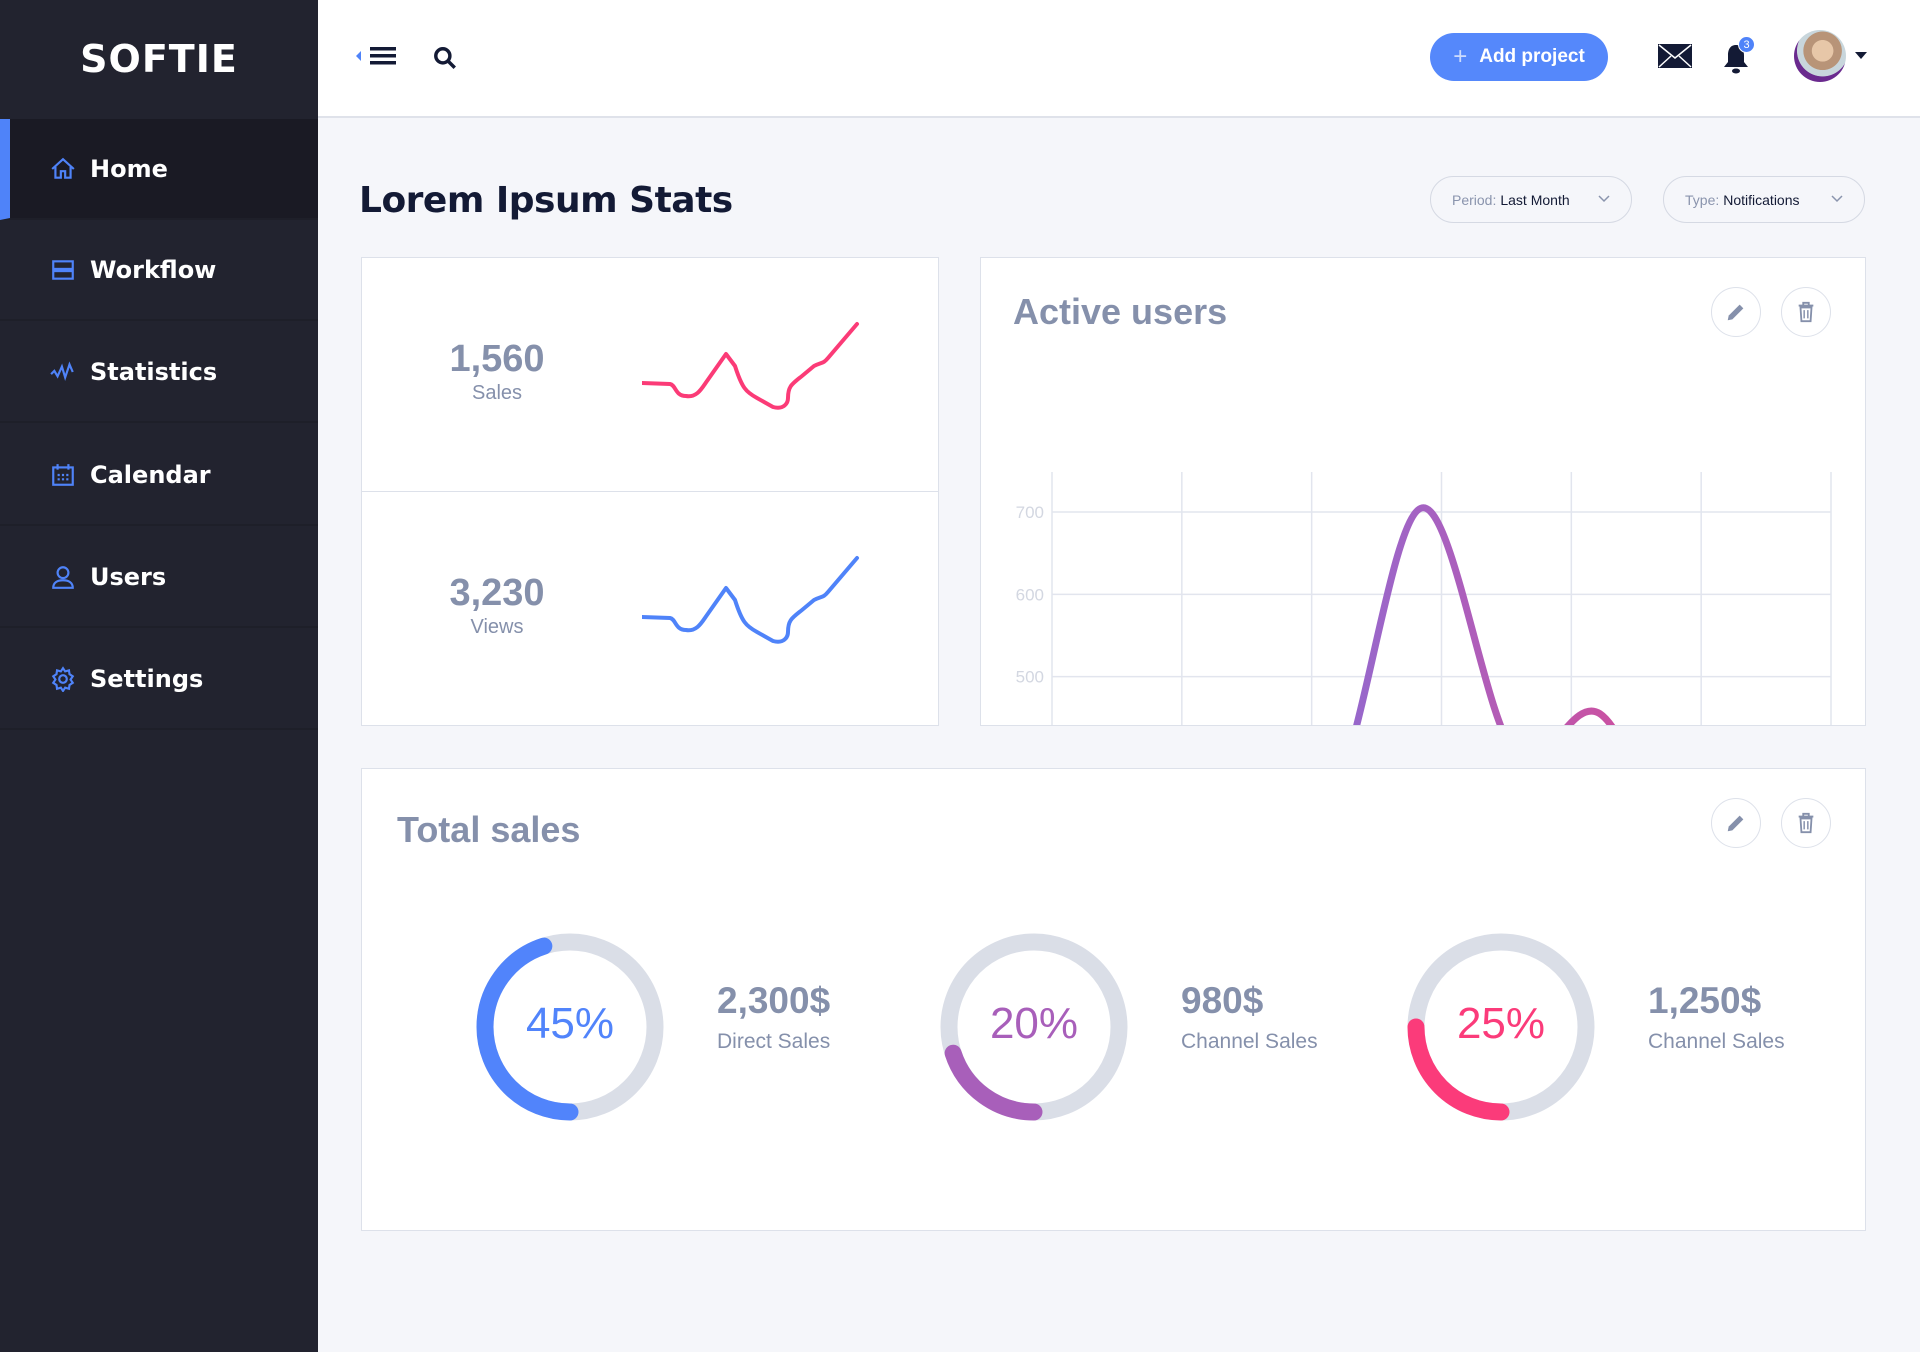 The width and height of the screenshot is (1920, 1352). I want to click on sales-amount: 980$, so click(1222, 1000).